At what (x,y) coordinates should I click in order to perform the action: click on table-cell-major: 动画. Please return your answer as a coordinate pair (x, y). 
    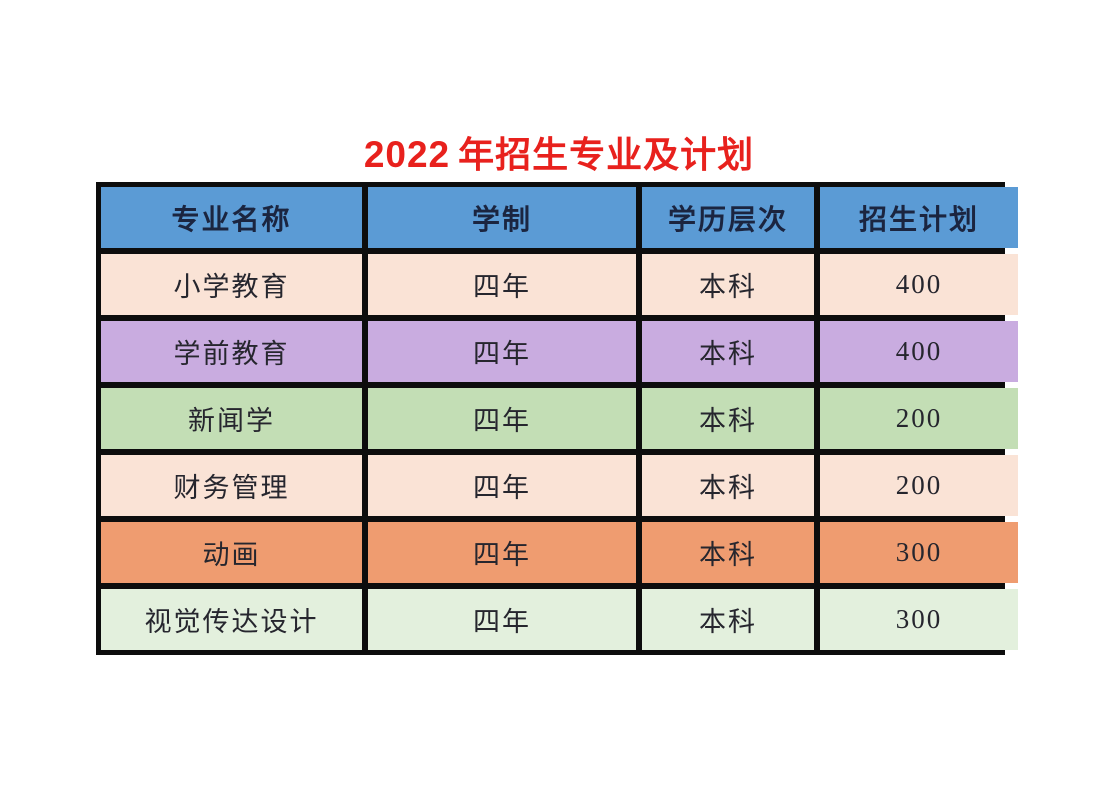
    Looking at the image, I should click on (231, 552).